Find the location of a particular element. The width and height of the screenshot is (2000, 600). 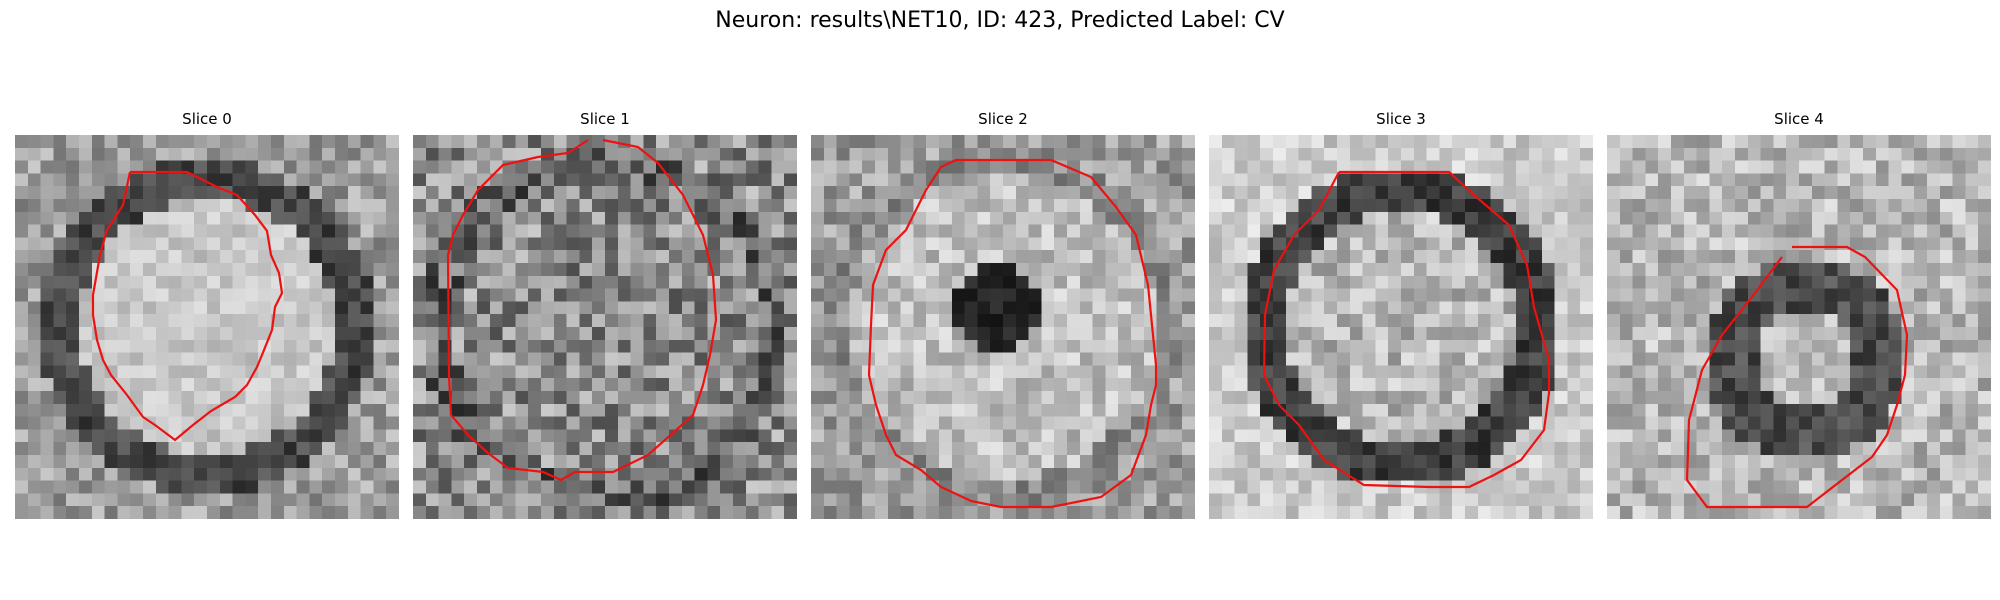

slice-0-contour is located at coordinates (187, 306).